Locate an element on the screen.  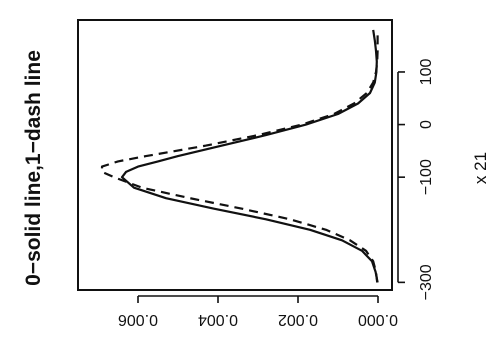
y-tick-label: 0.000 is located at coordinates (378, 319).